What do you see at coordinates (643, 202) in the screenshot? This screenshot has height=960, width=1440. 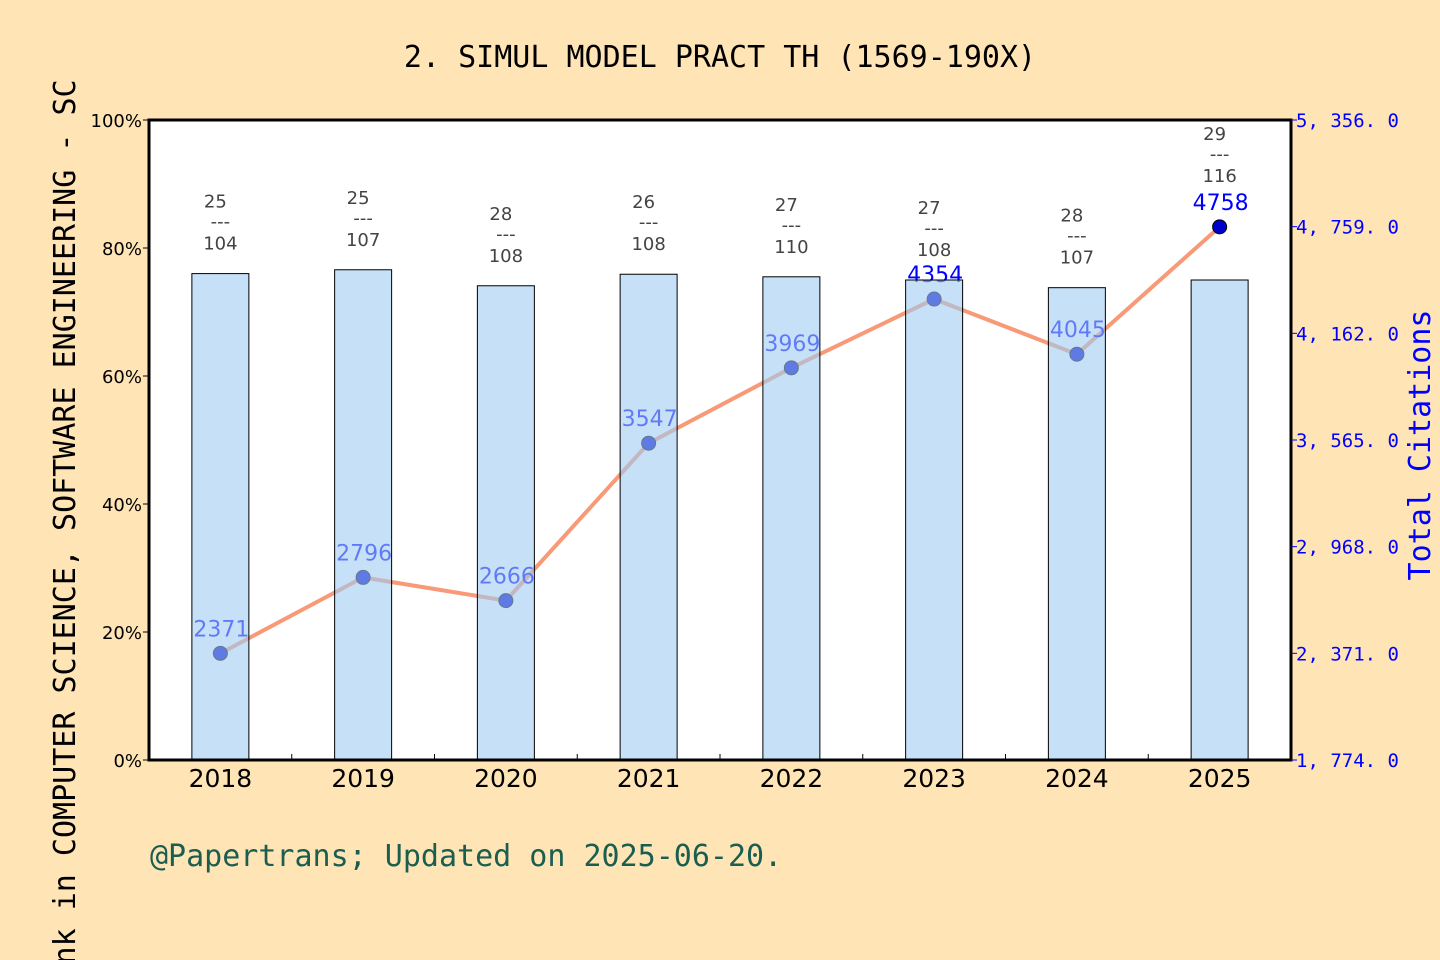 I see `rank-label: 26` at bounding box center [643, 202].